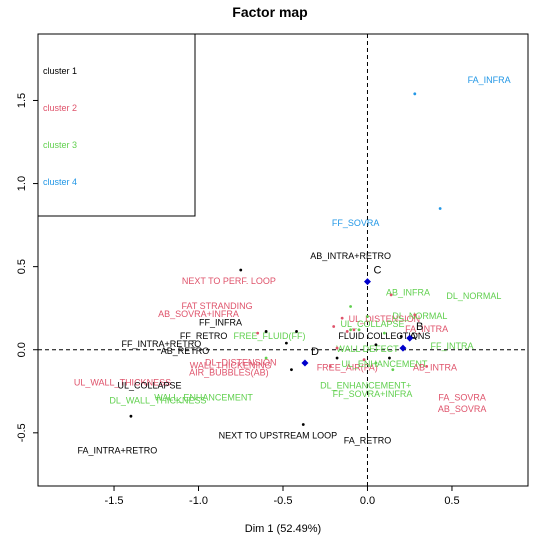  I want to click on point-label: NEXT TO UPSTREAM LOOP, so click(278, 436).